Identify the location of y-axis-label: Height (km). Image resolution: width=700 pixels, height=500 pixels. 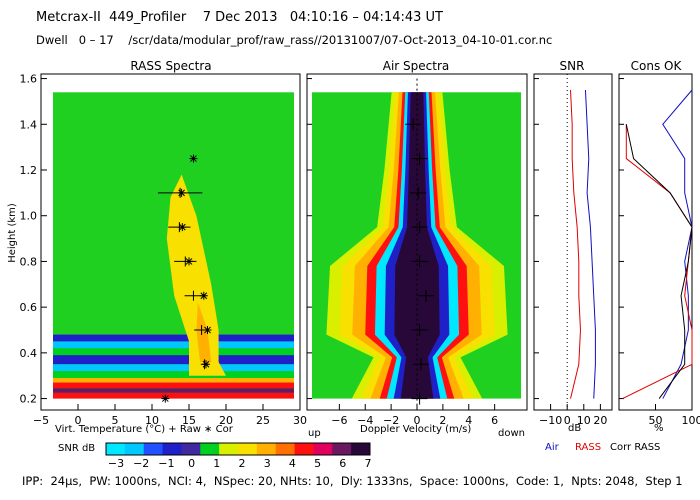
(12, 233).